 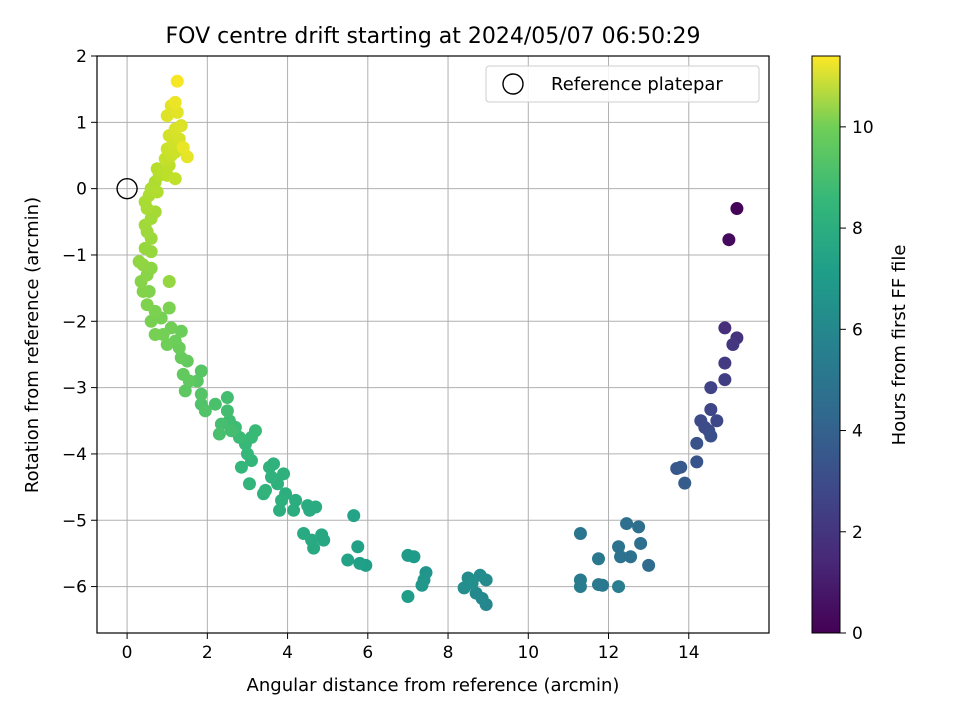 I want to click on x-tick-label: 0, so click(x=127, y=653).